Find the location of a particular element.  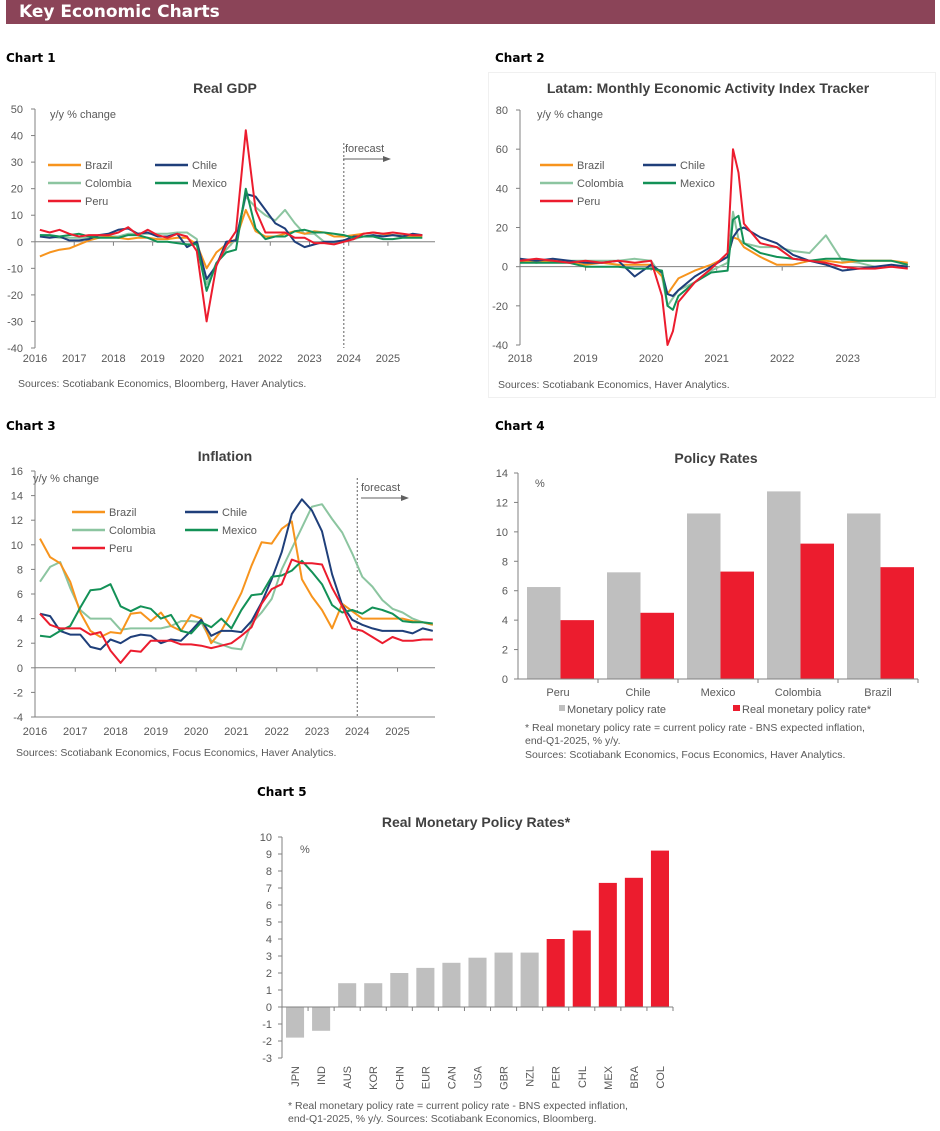

chart-3-y-tick-label: -2 is located at coordinates (18, 693).